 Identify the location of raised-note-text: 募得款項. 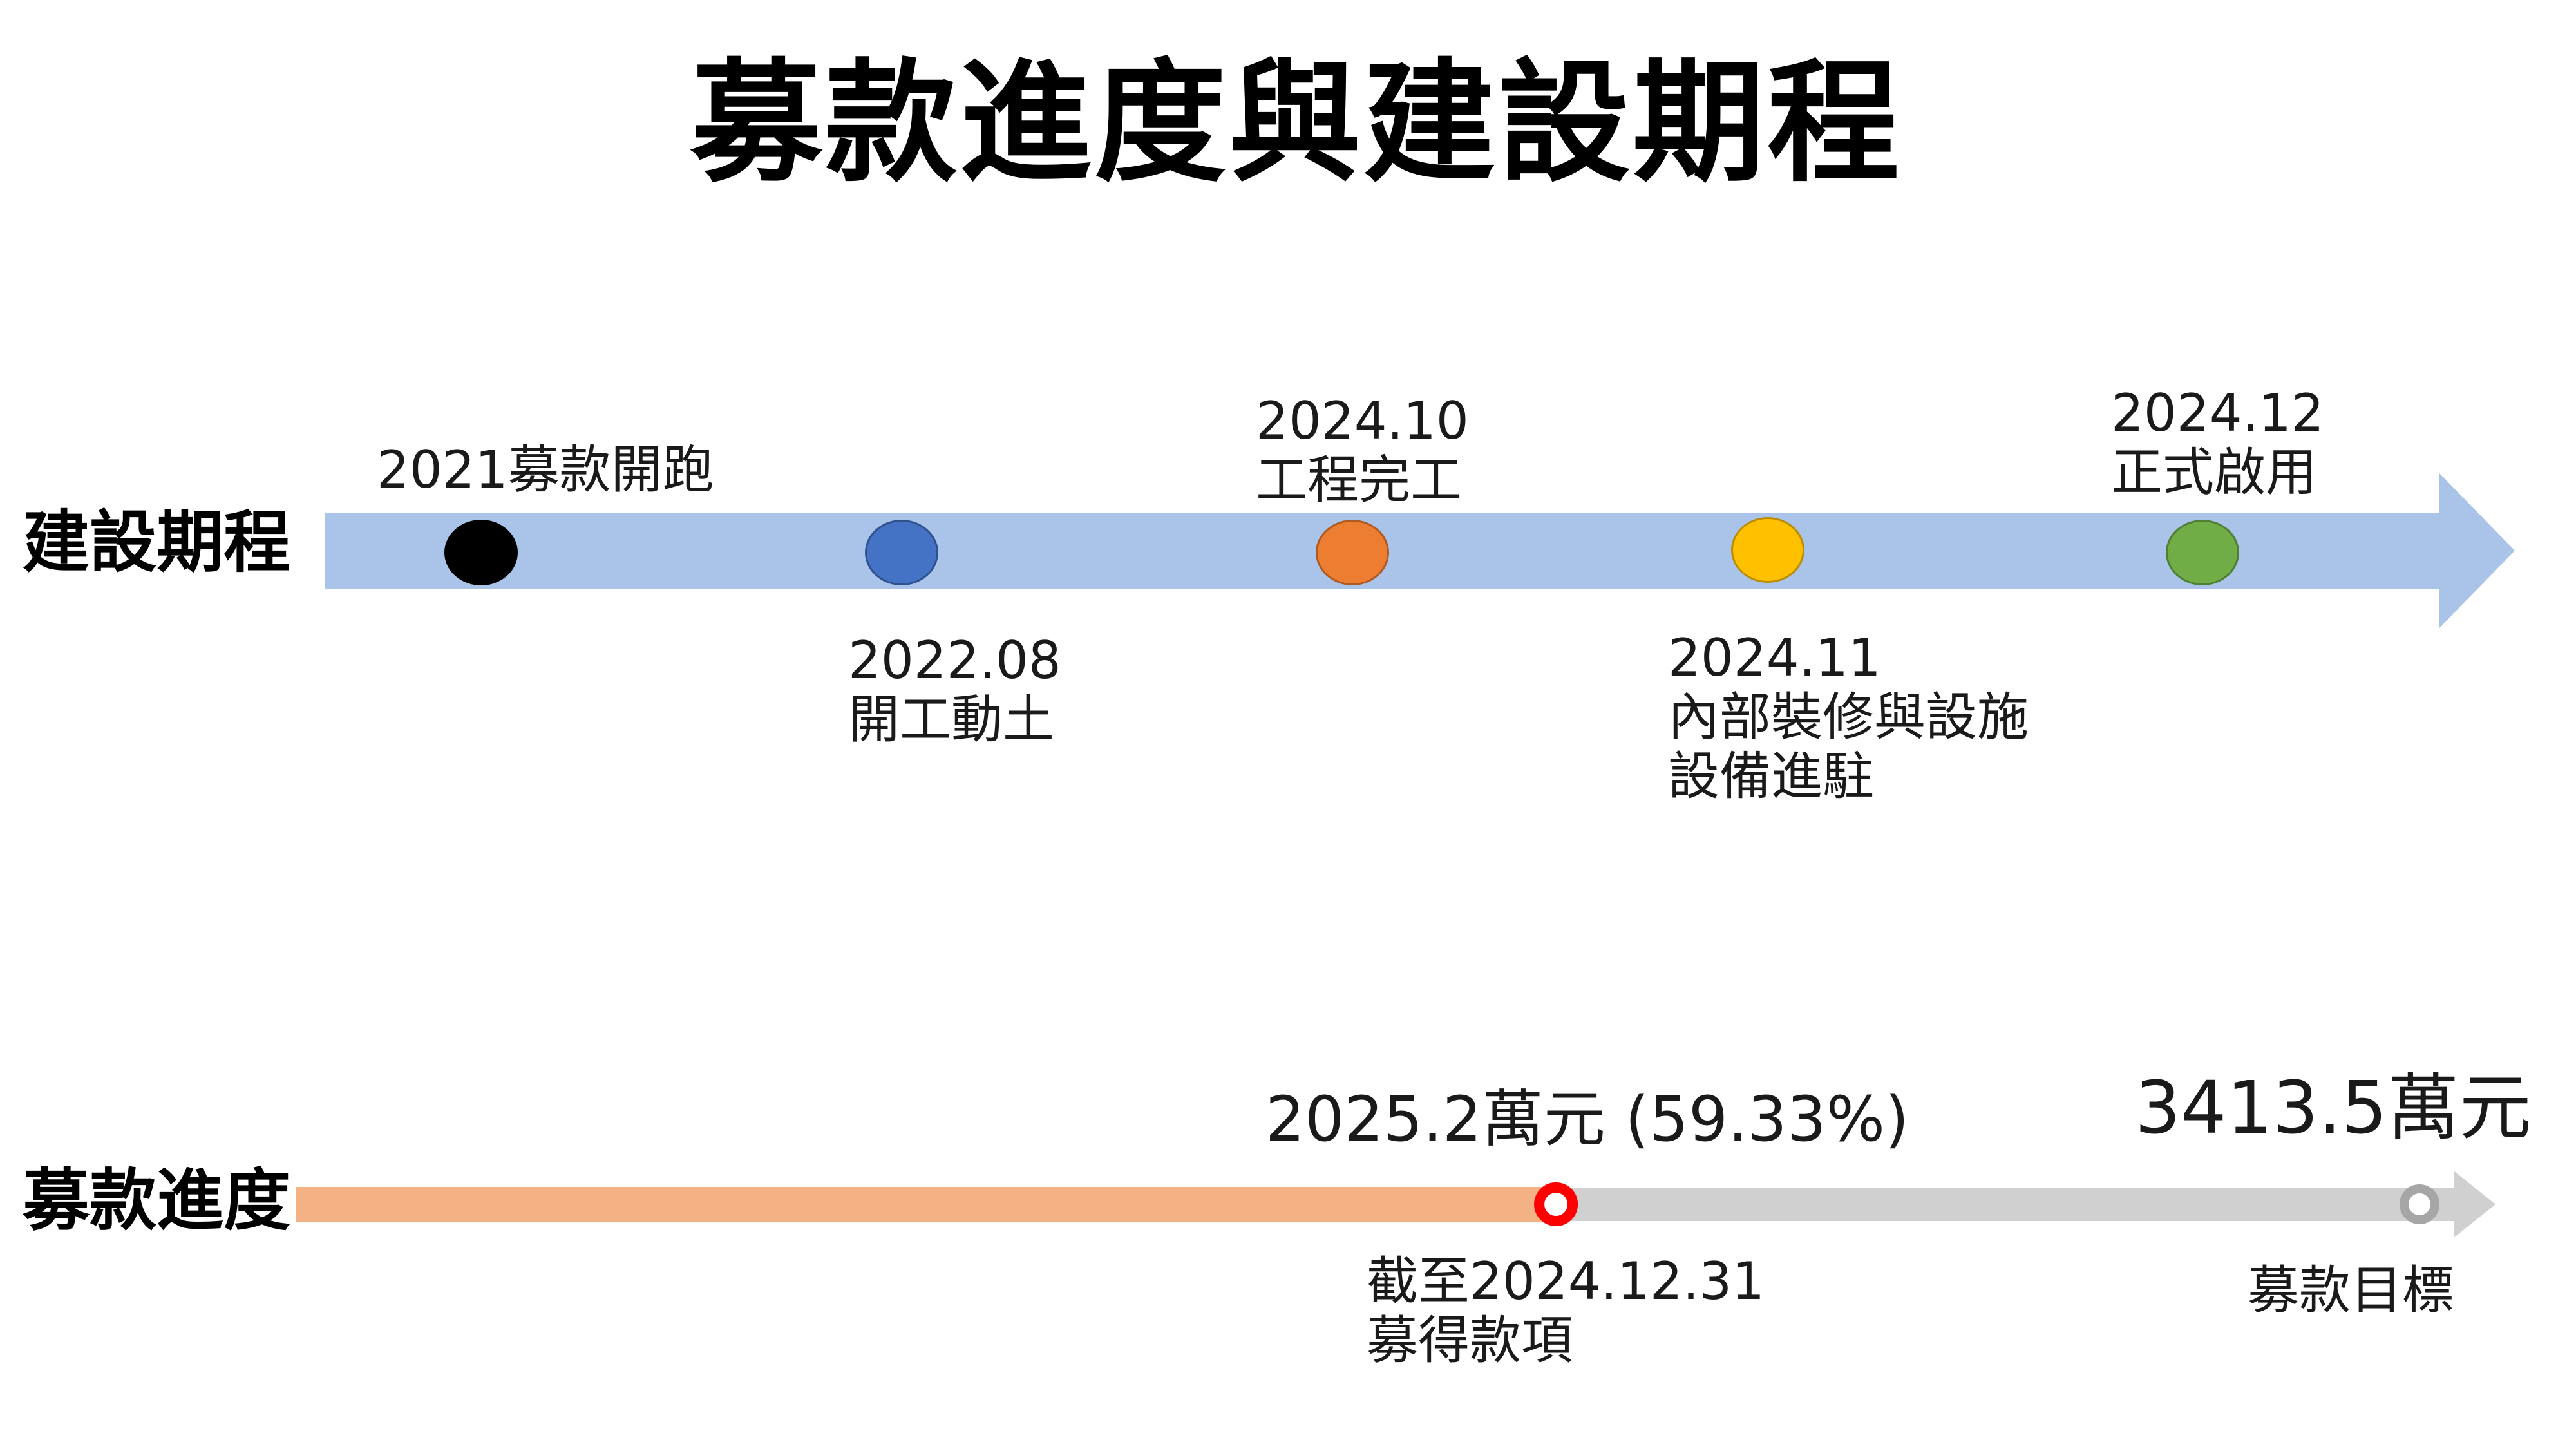
(1470, 1341).